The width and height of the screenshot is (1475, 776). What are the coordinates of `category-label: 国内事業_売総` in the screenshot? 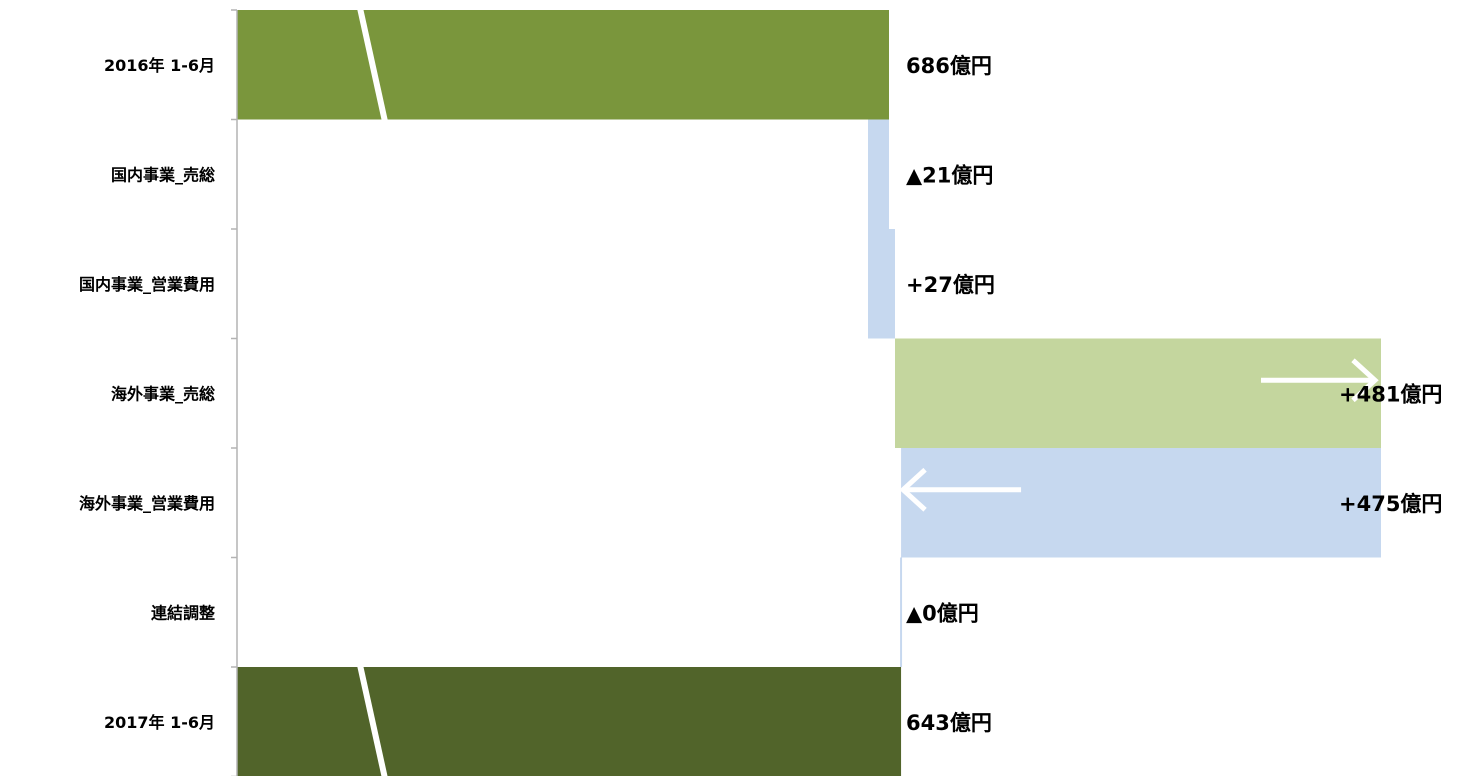 It's located at (163, 174).